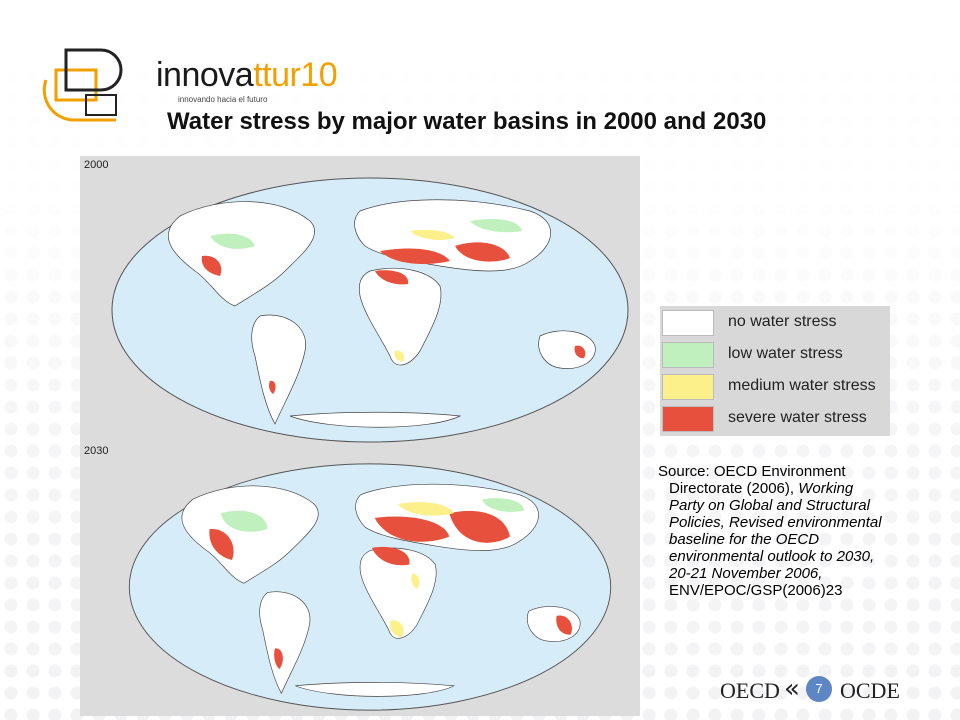 The width and height of the screenshot is (960, 720). What do you see at coordinates (688, 387) in the screenshot?
I see `legend-swatch-medium-stress` at bounding box center [688, 387].